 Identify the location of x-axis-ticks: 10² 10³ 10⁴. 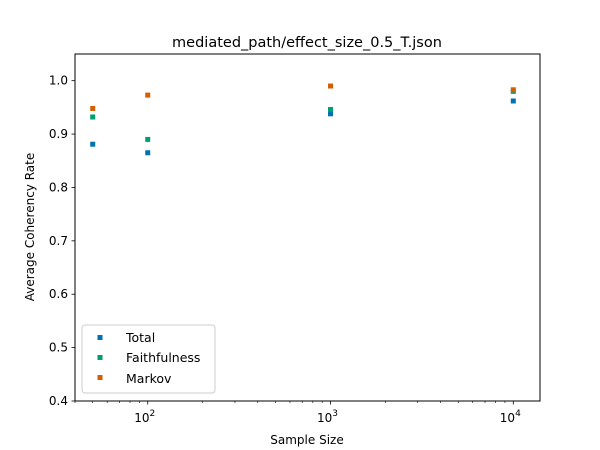
(297, 413).